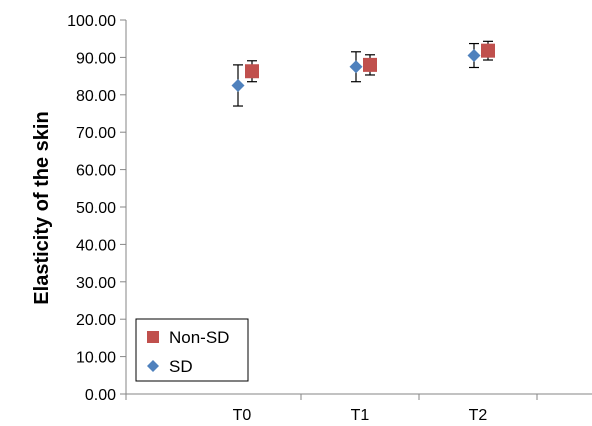  I want to click on y-tick-label: 90.00, so click(96, 58).